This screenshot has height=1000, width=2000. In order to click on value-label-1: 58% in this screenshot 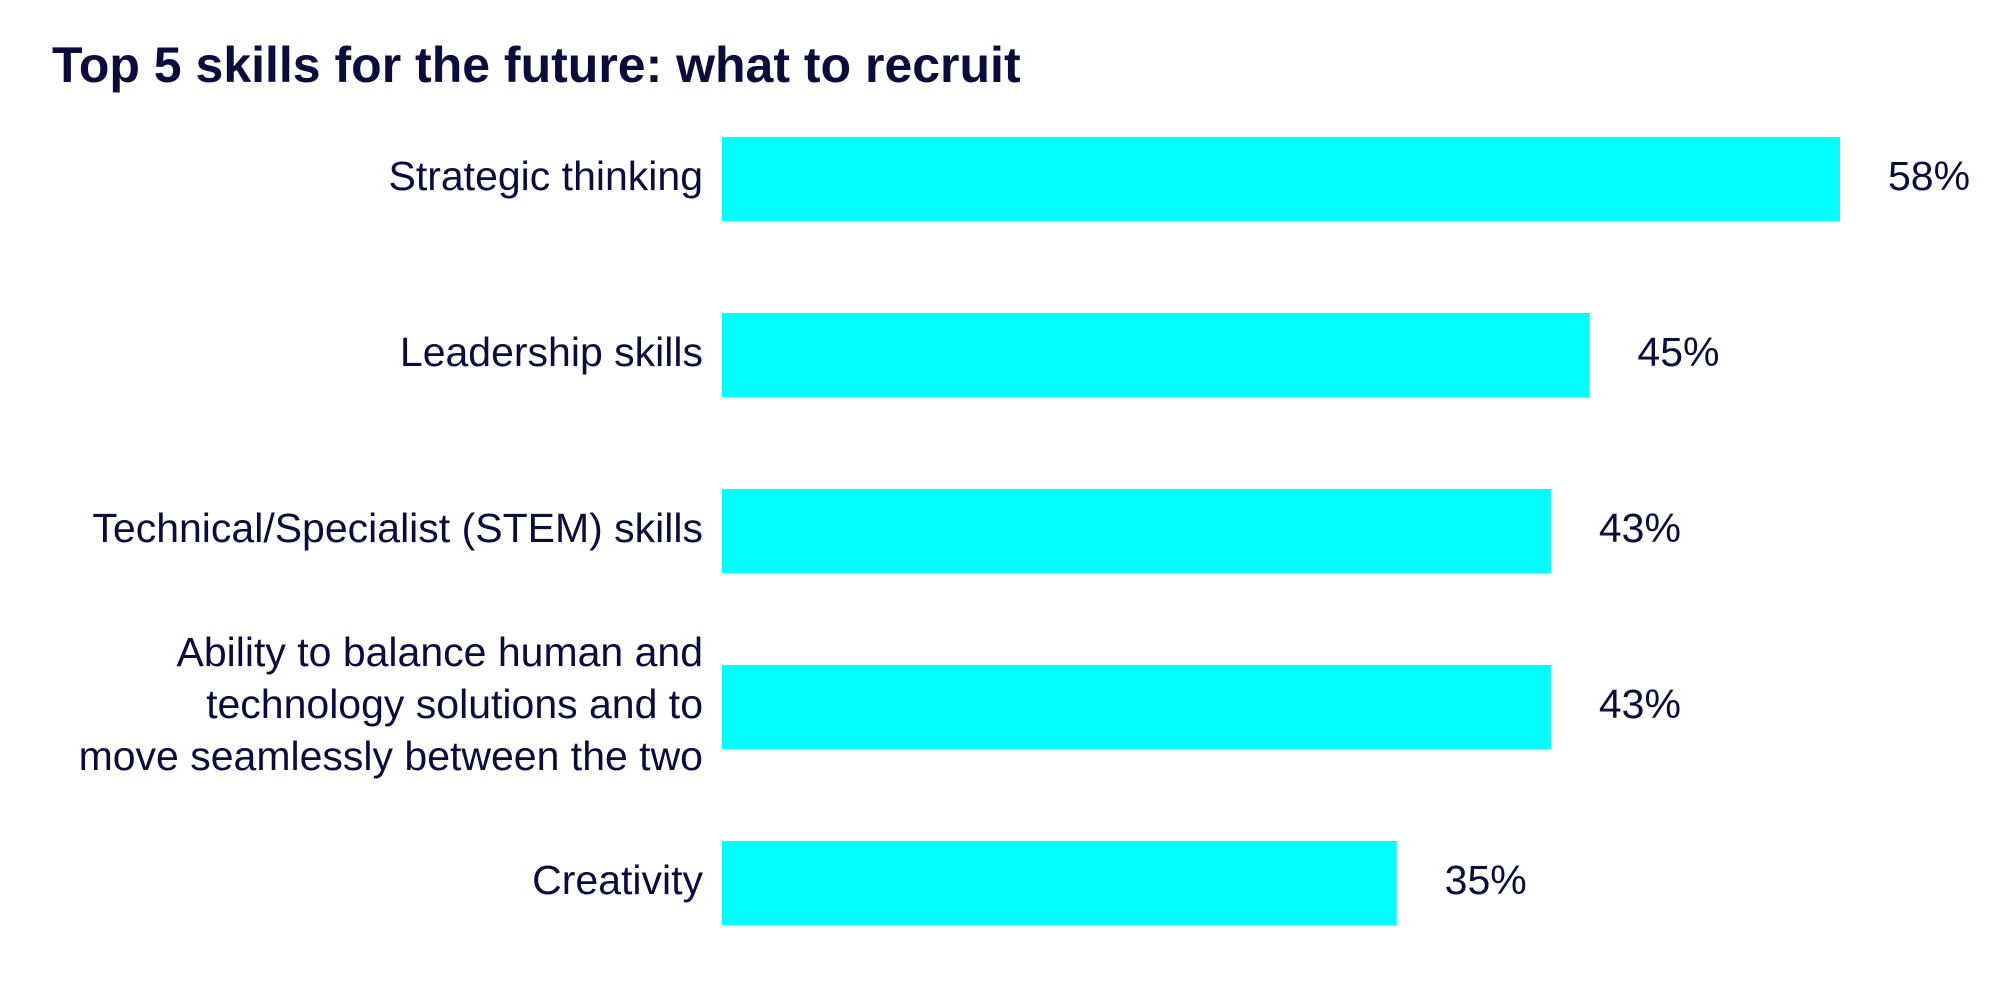, I will do `click(1929, 176)`.